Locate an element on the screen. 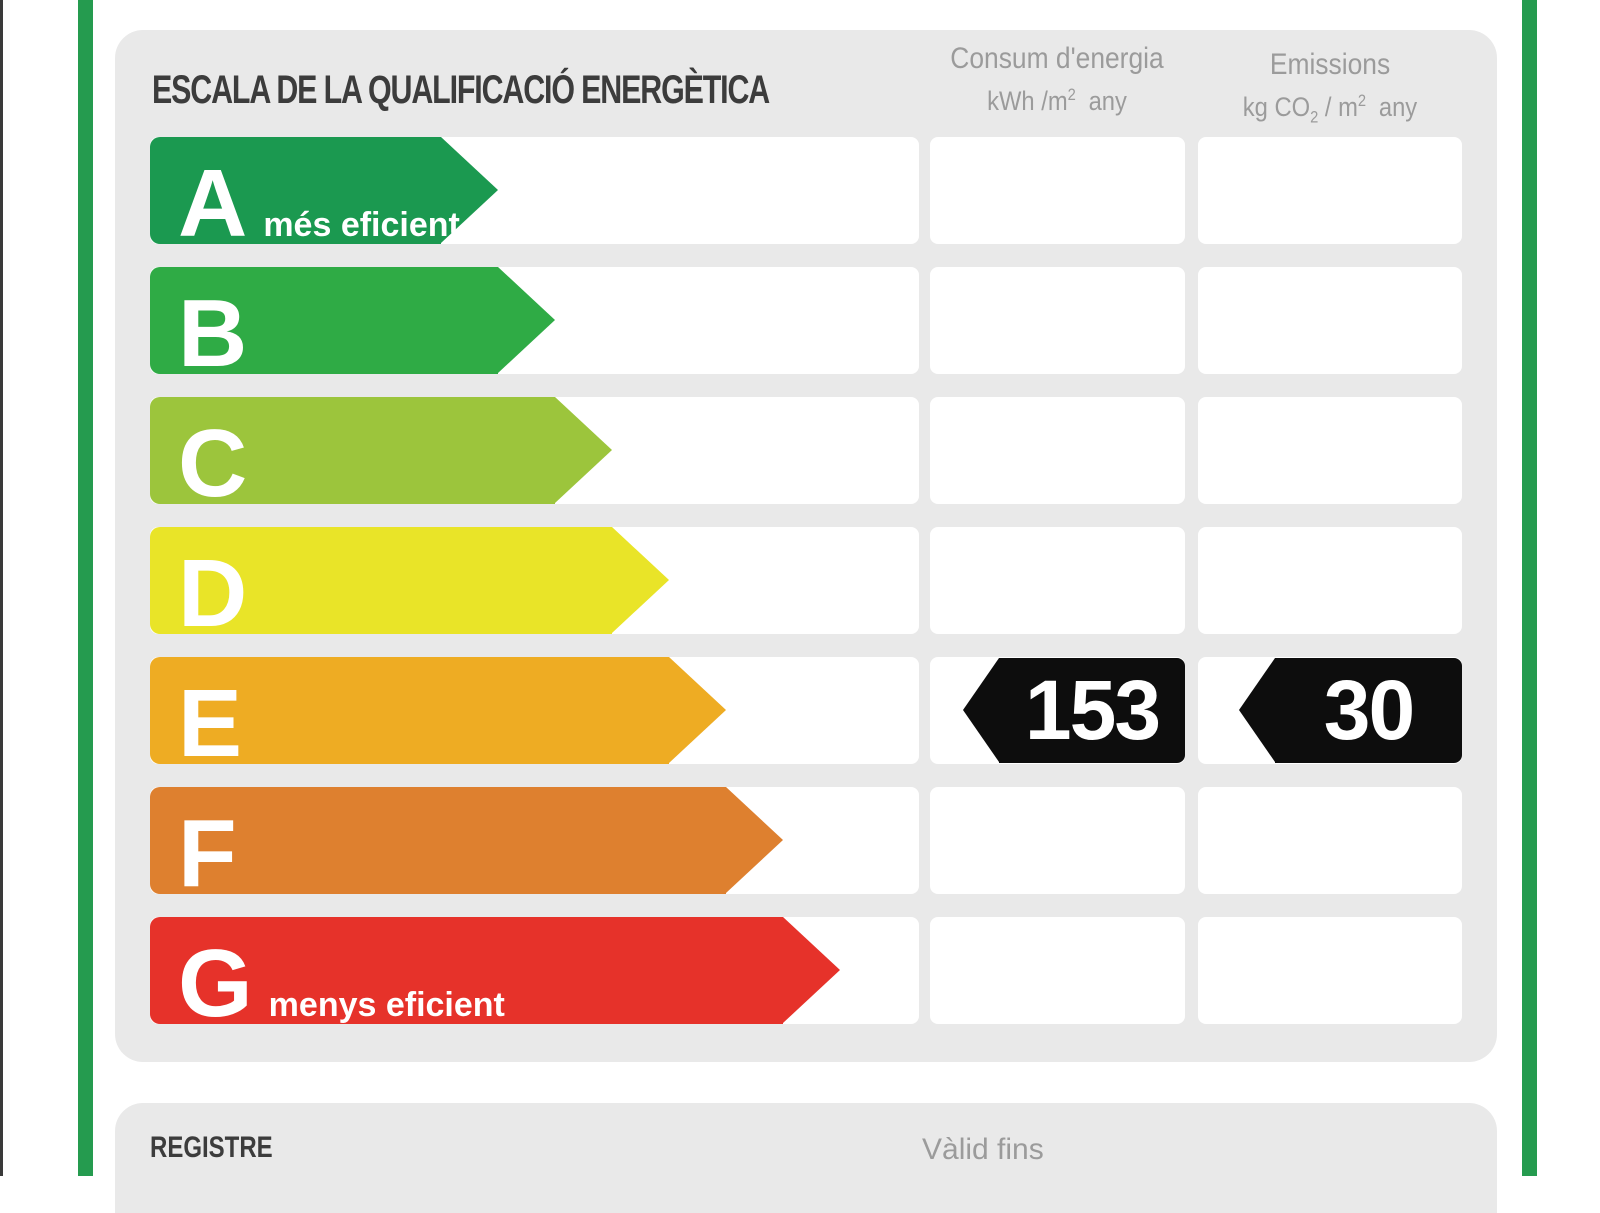 The height and width of the screenshot is (1213, 1600). registre-panel: REGISTRE Vàlid fins is located at coordinates (806, 1158).